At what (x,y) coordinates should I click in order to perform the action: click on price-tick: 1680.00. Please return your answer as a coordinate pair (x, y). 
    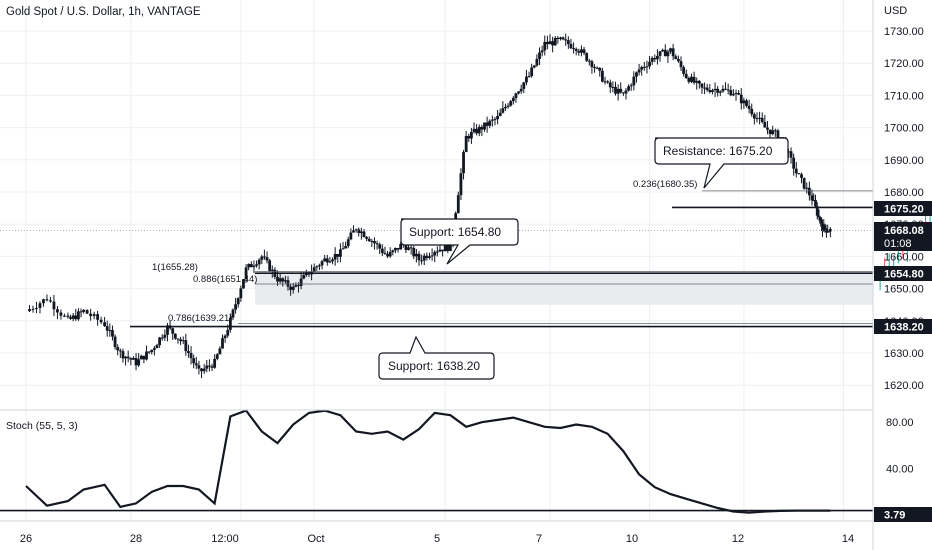
    Looking at the image, I should click on (904, 193).